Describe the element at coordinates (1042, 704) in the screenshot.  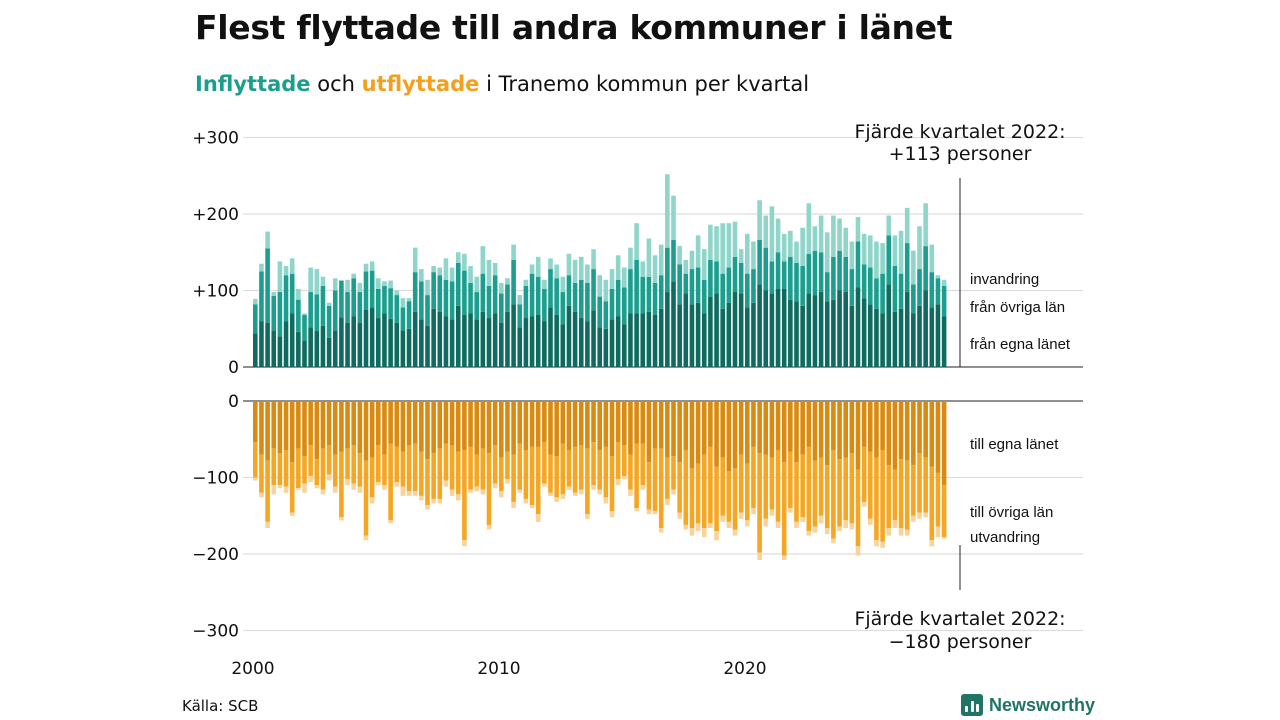
I see `brand-name: Newsworthy` at that location.